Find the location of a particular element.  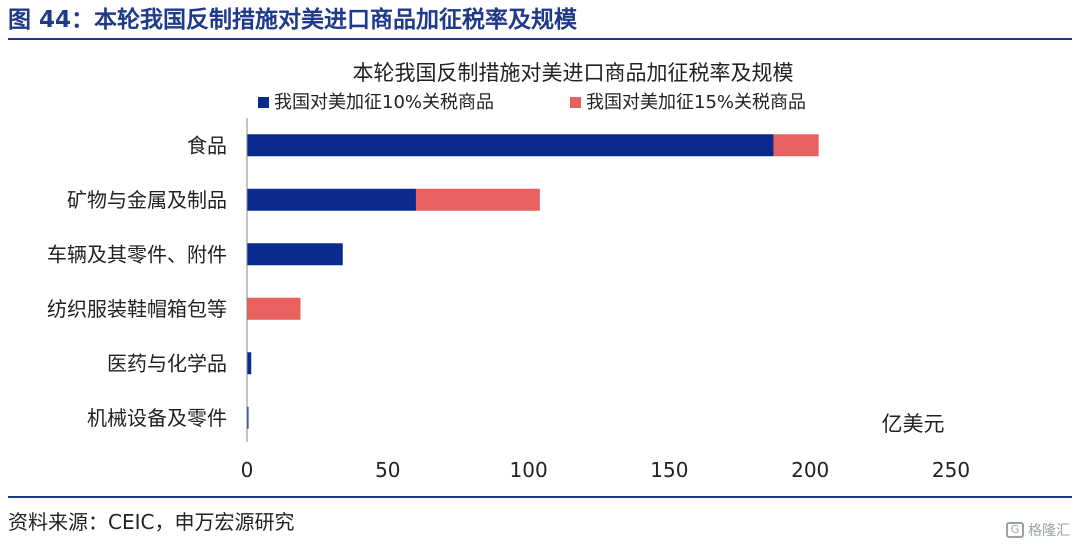

legend-label: 我国对美加征15%关税商品 is located at coordinates (696, 102).